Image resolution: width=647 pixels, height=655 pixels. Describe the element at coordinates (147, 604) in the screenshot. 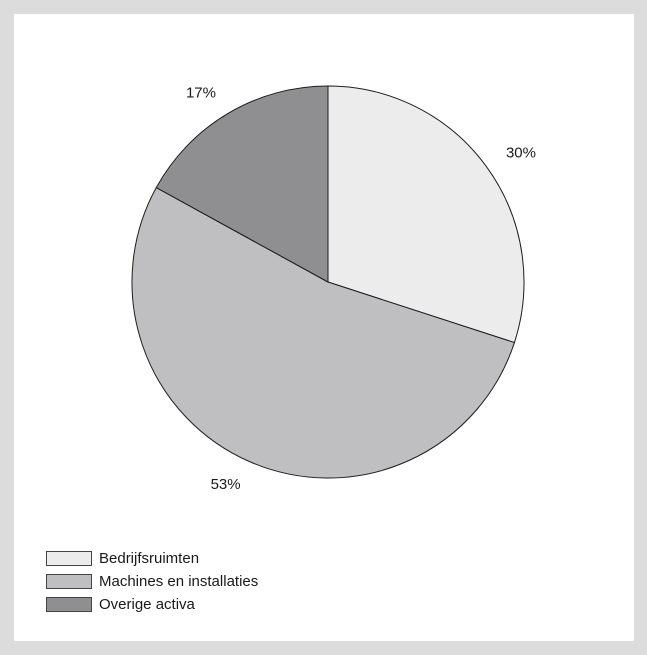

I see `legend-label: Overige activa` at that location.